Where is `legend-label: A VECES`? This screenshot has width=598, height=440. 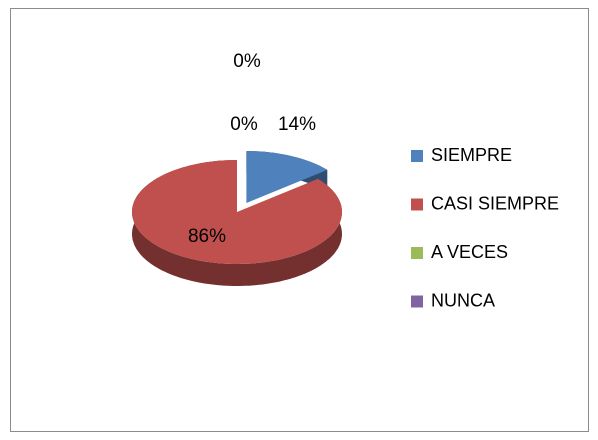 legend-label: A VECES is located at coordinates (469, 252).